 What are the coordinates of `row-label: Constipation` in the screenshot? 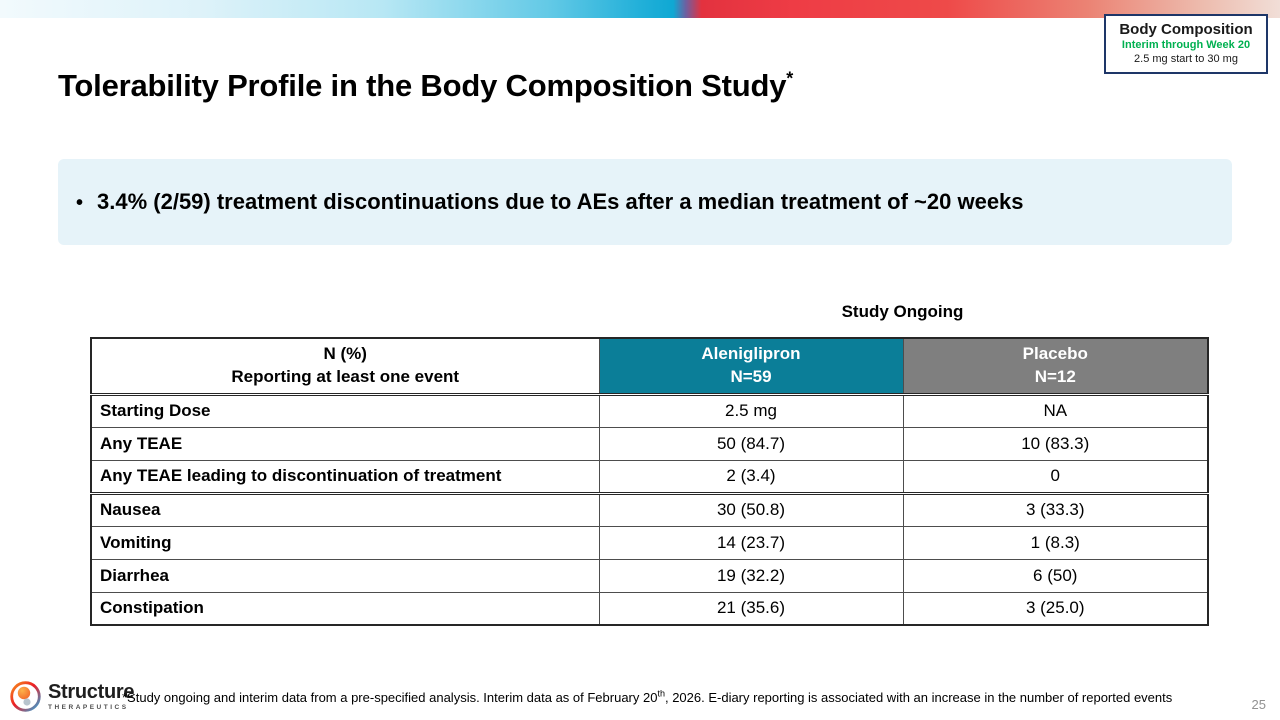 It's located at (345, 608).